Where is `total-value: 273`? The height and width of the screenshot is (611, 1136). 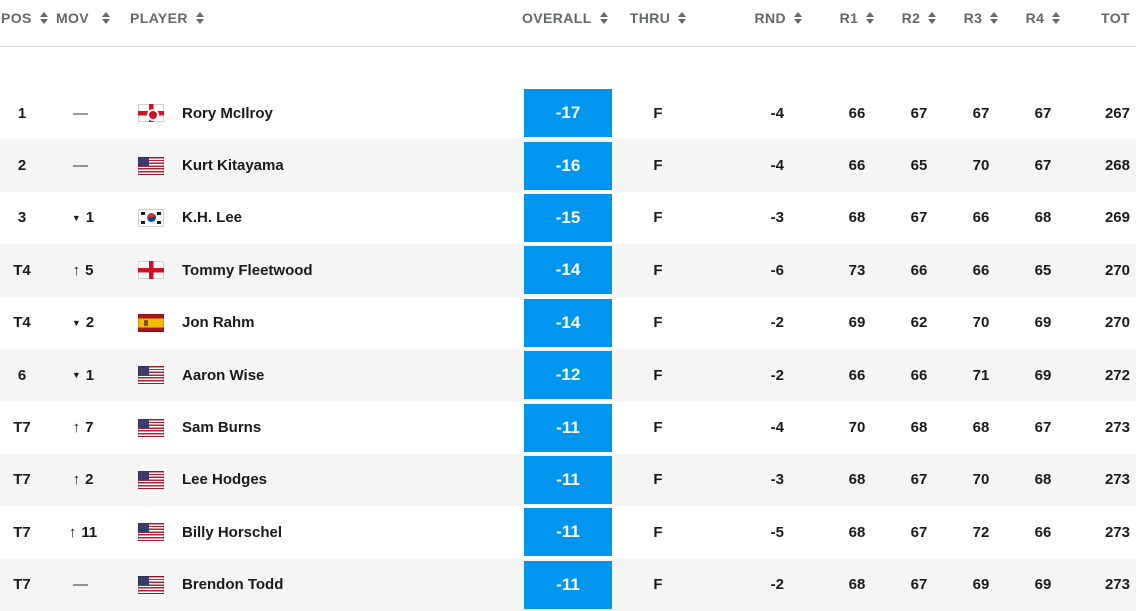 total-value: 273 is located at coordinates (1117, 532).